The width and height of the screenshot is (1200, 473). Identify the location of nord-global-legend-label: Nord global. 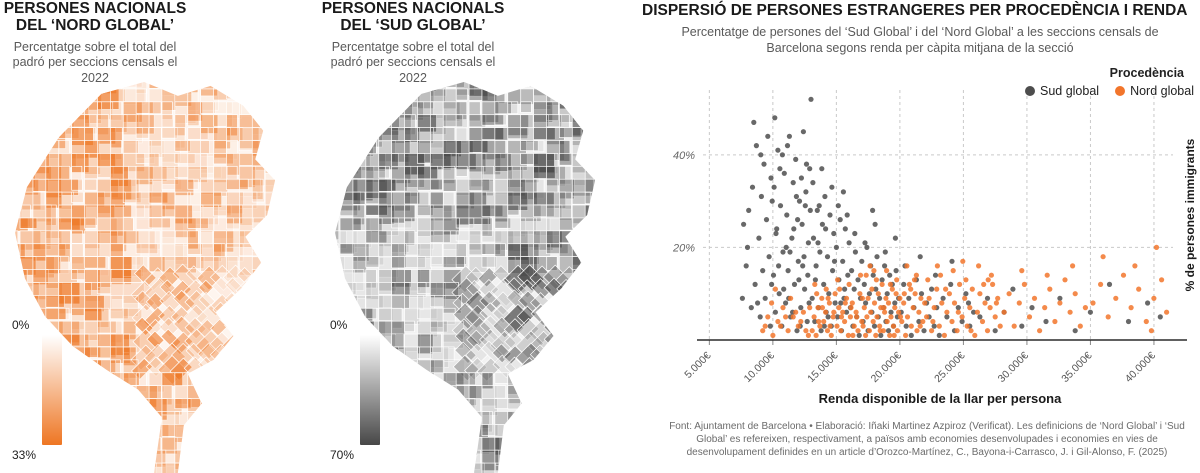
(1162, 91).